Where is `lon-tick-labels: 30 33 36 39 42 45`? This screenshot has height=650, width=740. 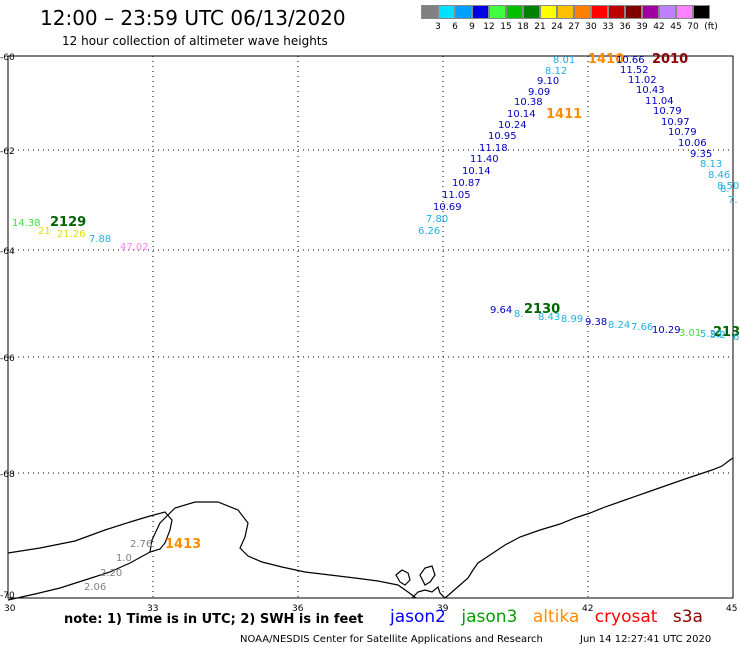
lon-tick-labels: 30 33 36 39 42 45 is located at coordinates (370, 609).